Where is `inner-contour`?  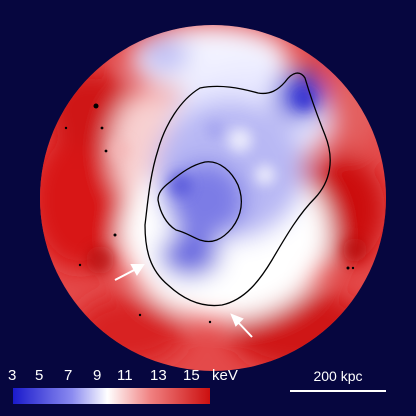
inner-contour is located at coordinates (200, 202).